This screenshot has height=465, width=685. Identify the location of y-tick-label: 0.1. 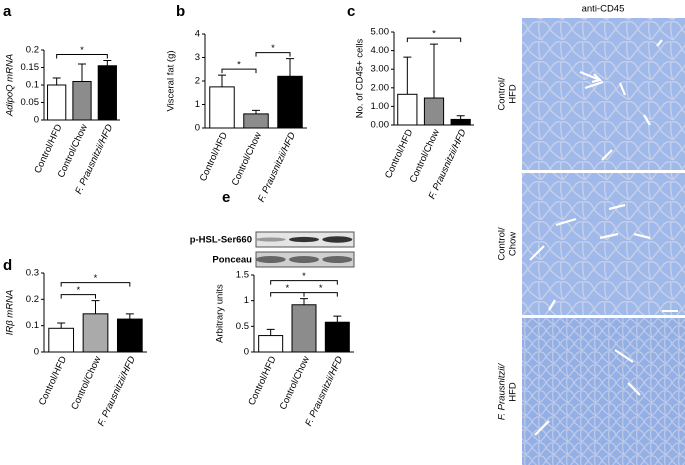
(32, 85).